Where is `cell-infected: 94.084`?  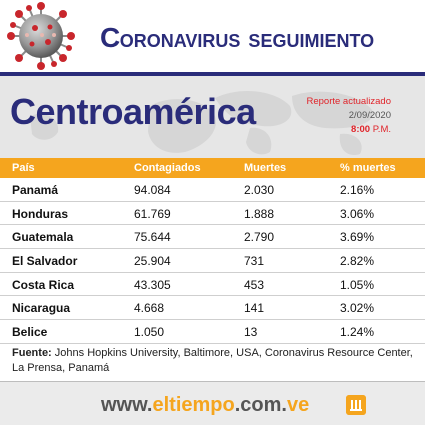 cell-infected: 94.084 is located at coordinates (152, 190).